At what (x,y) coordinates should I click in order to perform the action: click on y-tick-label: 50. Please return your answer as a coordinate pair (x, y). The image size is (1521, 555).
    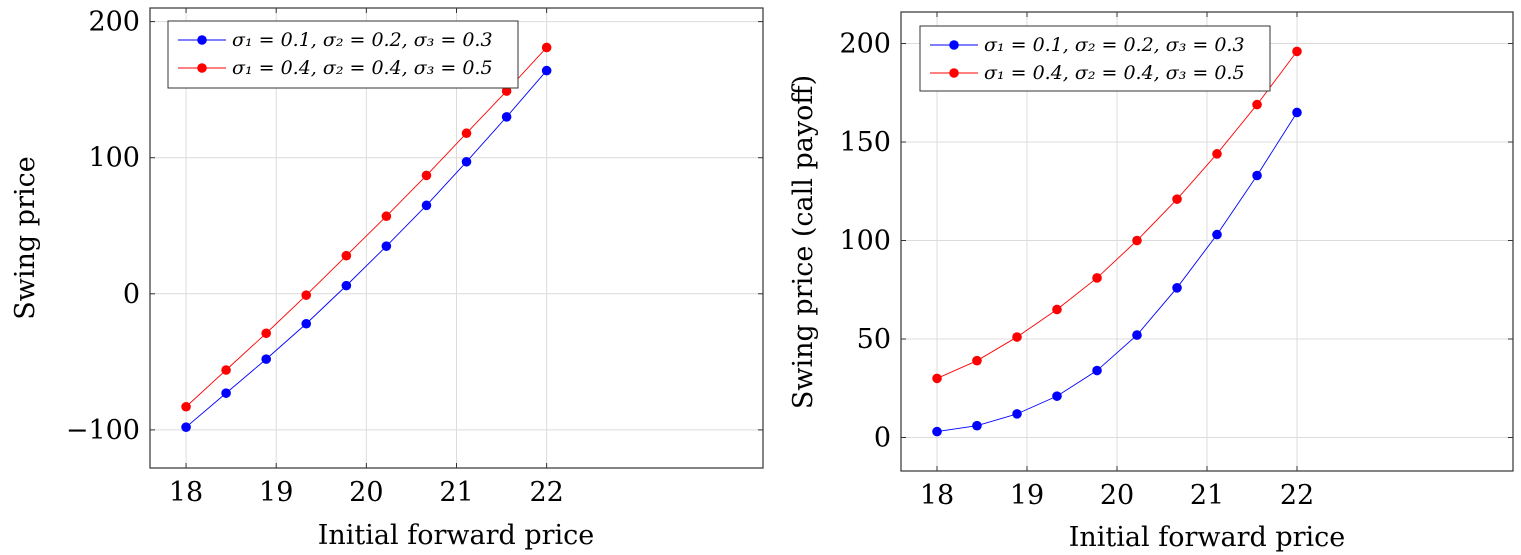
    Looking at the image, I should click on (874, 339).